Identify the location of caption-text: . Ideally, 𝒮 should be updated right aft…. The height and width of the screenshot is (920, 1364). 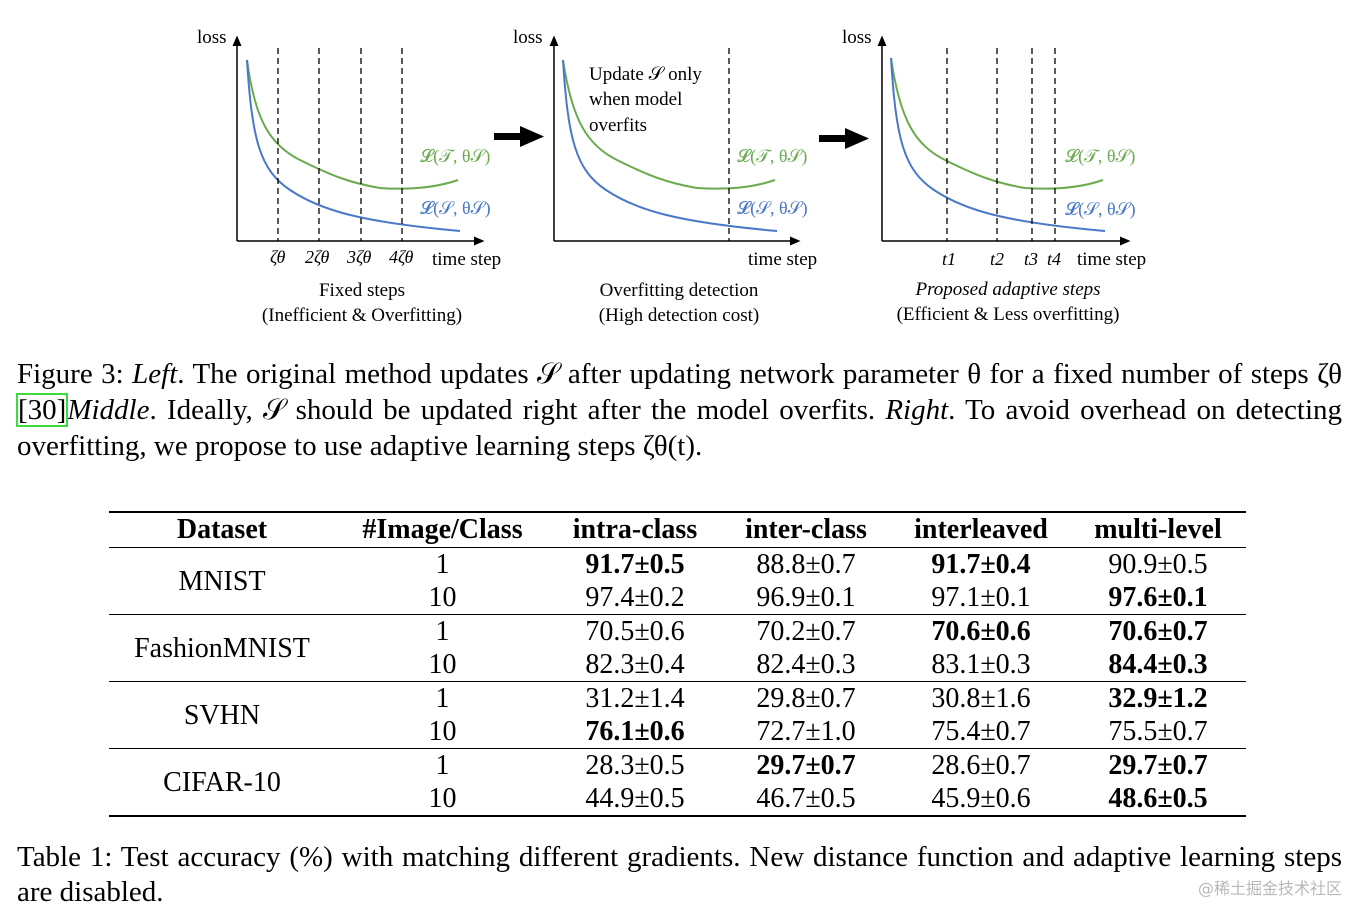
(517, 410).